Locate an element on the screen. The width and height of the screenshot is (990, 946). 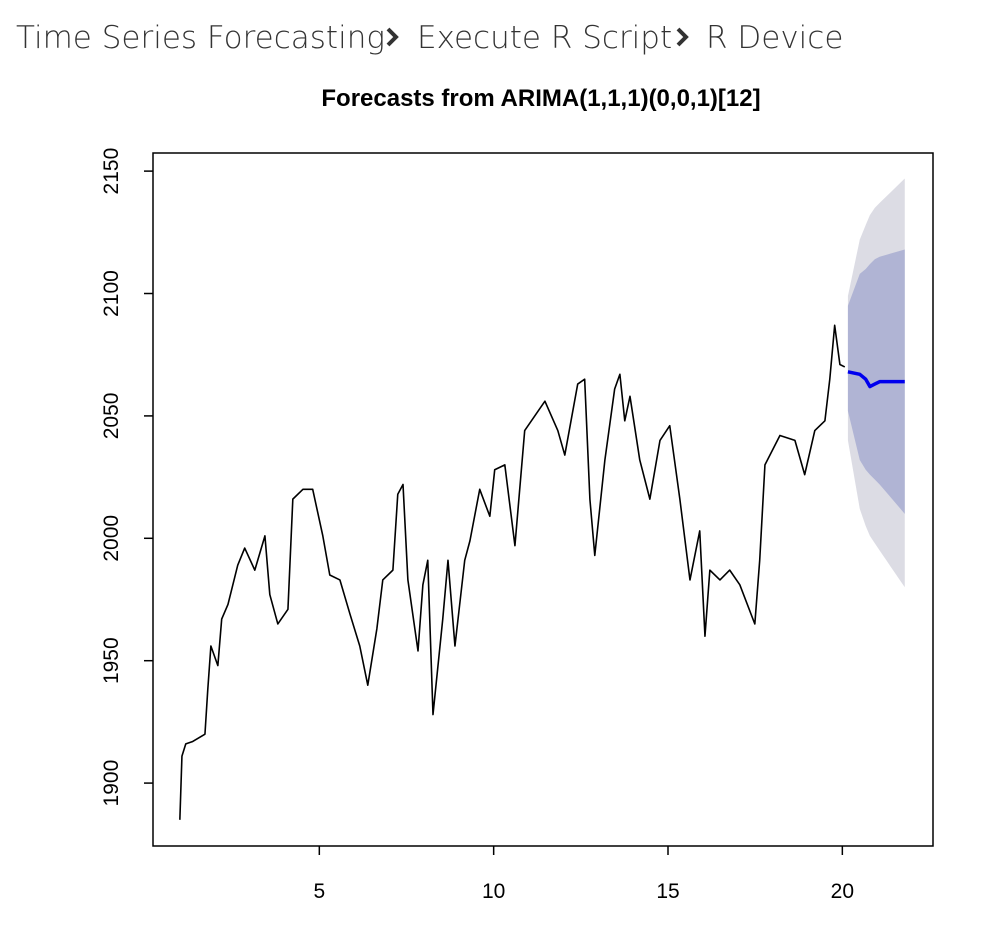
x-tick-label: 15 is located at coordinates (667, 891).